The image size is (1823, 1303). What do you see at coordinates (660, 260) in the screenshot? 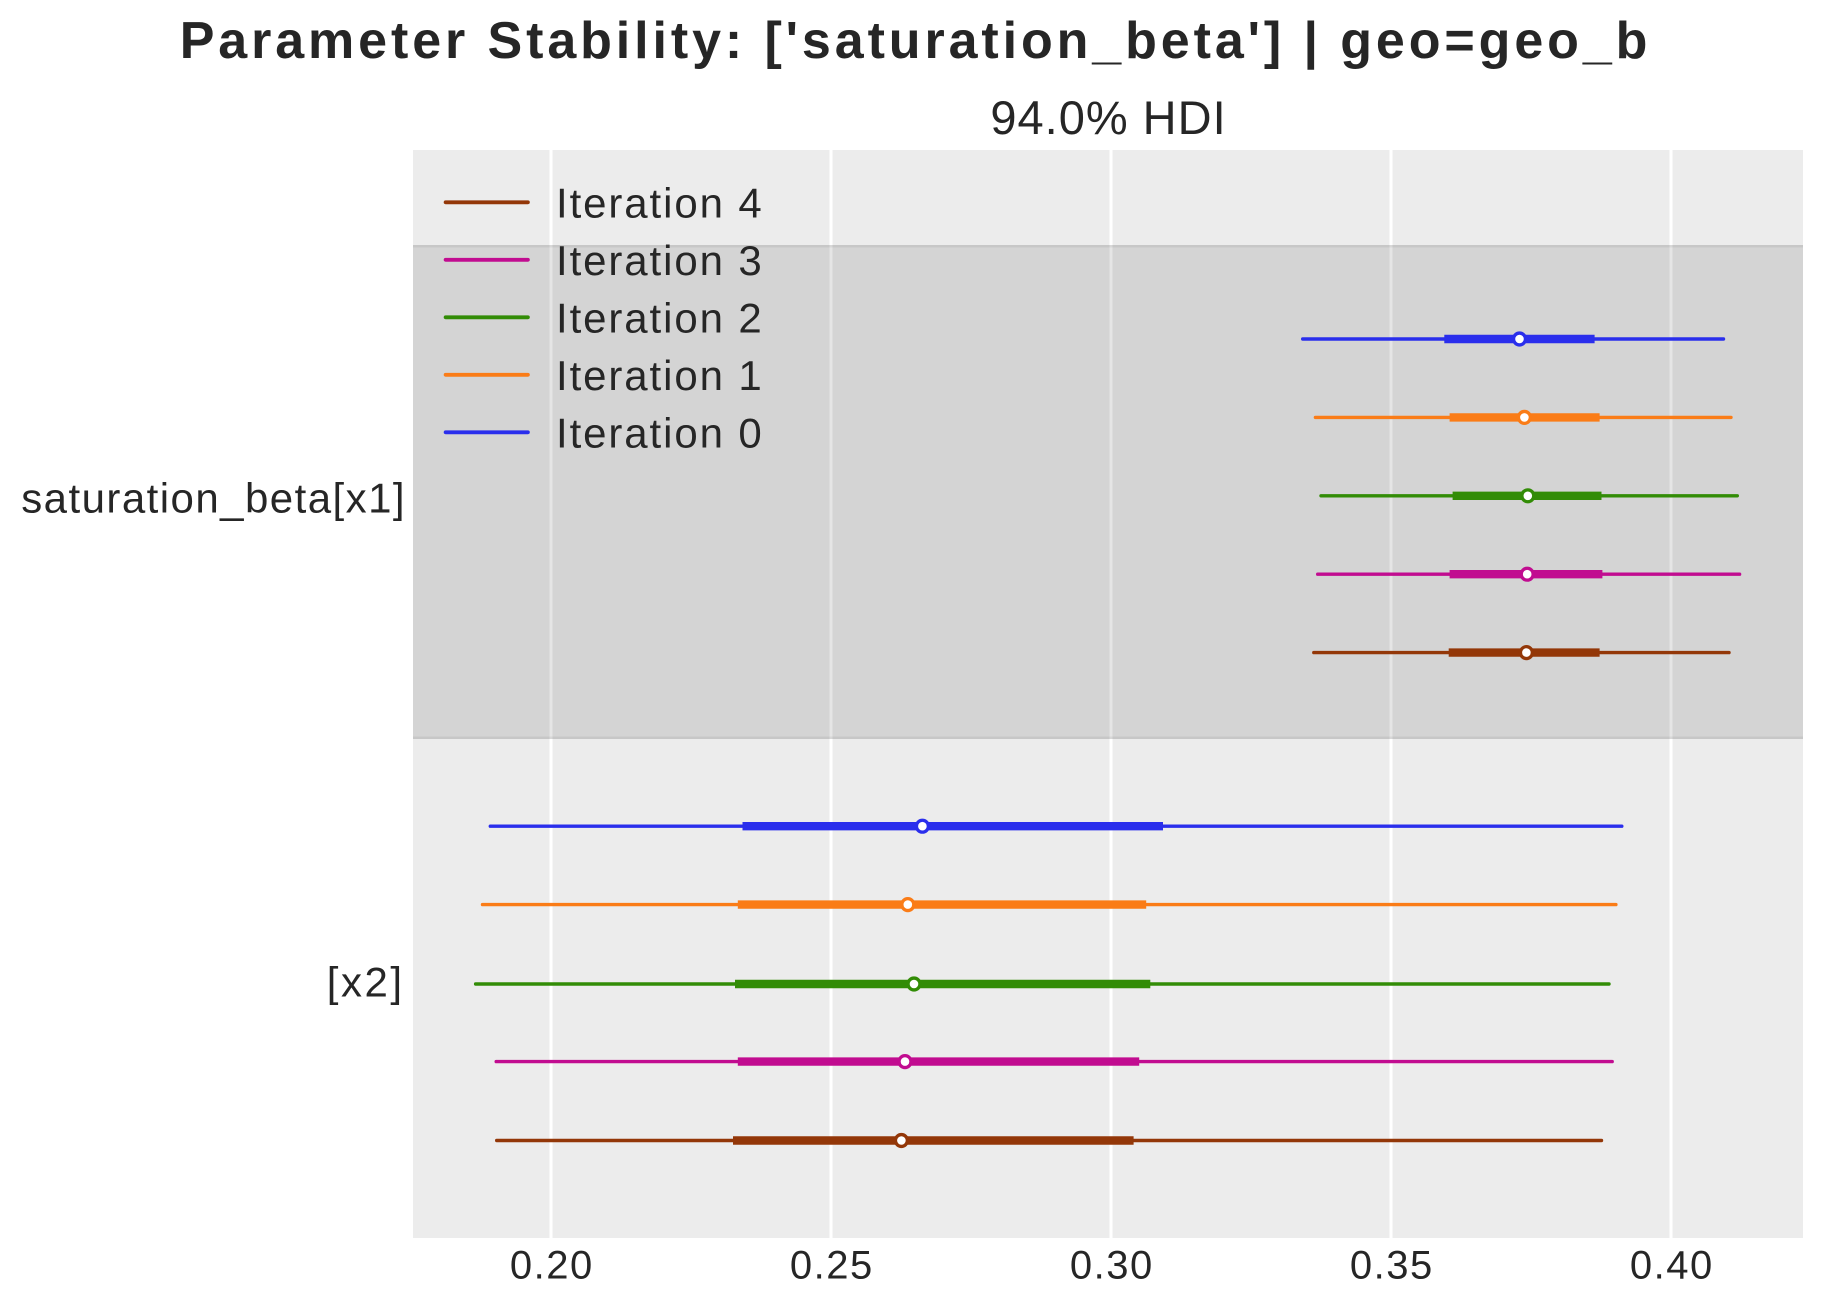
I see `svg-text: Iteration 3` at bounding box center [660, 260].